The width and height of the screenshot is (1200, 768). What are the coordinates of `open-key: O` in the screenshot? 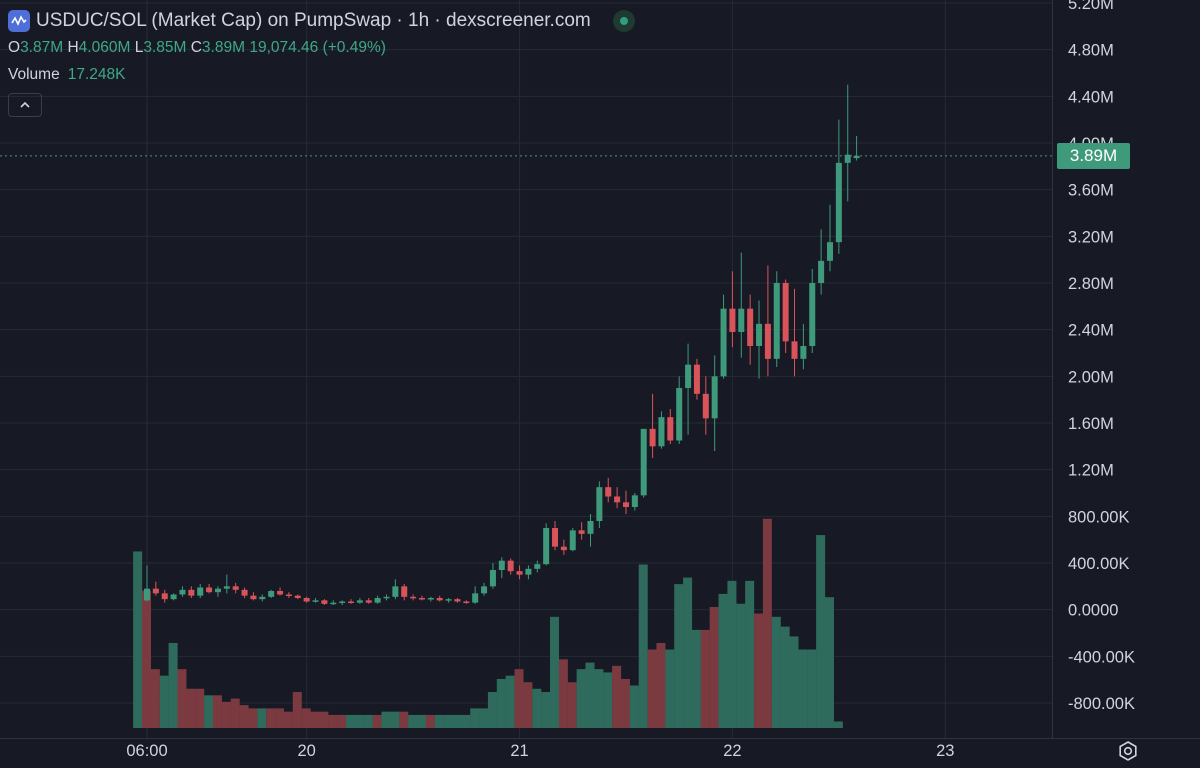 It's located at (14, 47).